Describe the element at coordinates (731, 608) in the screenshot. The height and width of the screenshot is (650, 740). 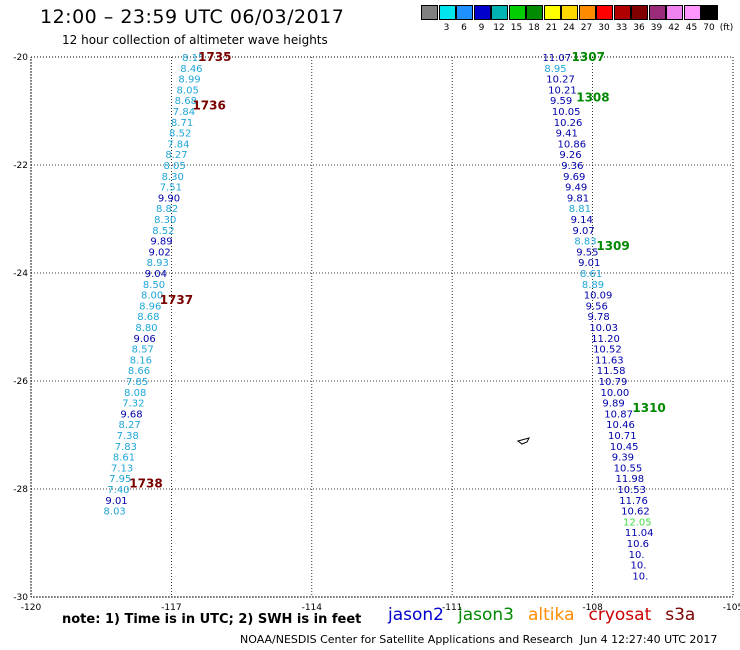
I see `lon-label: -105` at that location.